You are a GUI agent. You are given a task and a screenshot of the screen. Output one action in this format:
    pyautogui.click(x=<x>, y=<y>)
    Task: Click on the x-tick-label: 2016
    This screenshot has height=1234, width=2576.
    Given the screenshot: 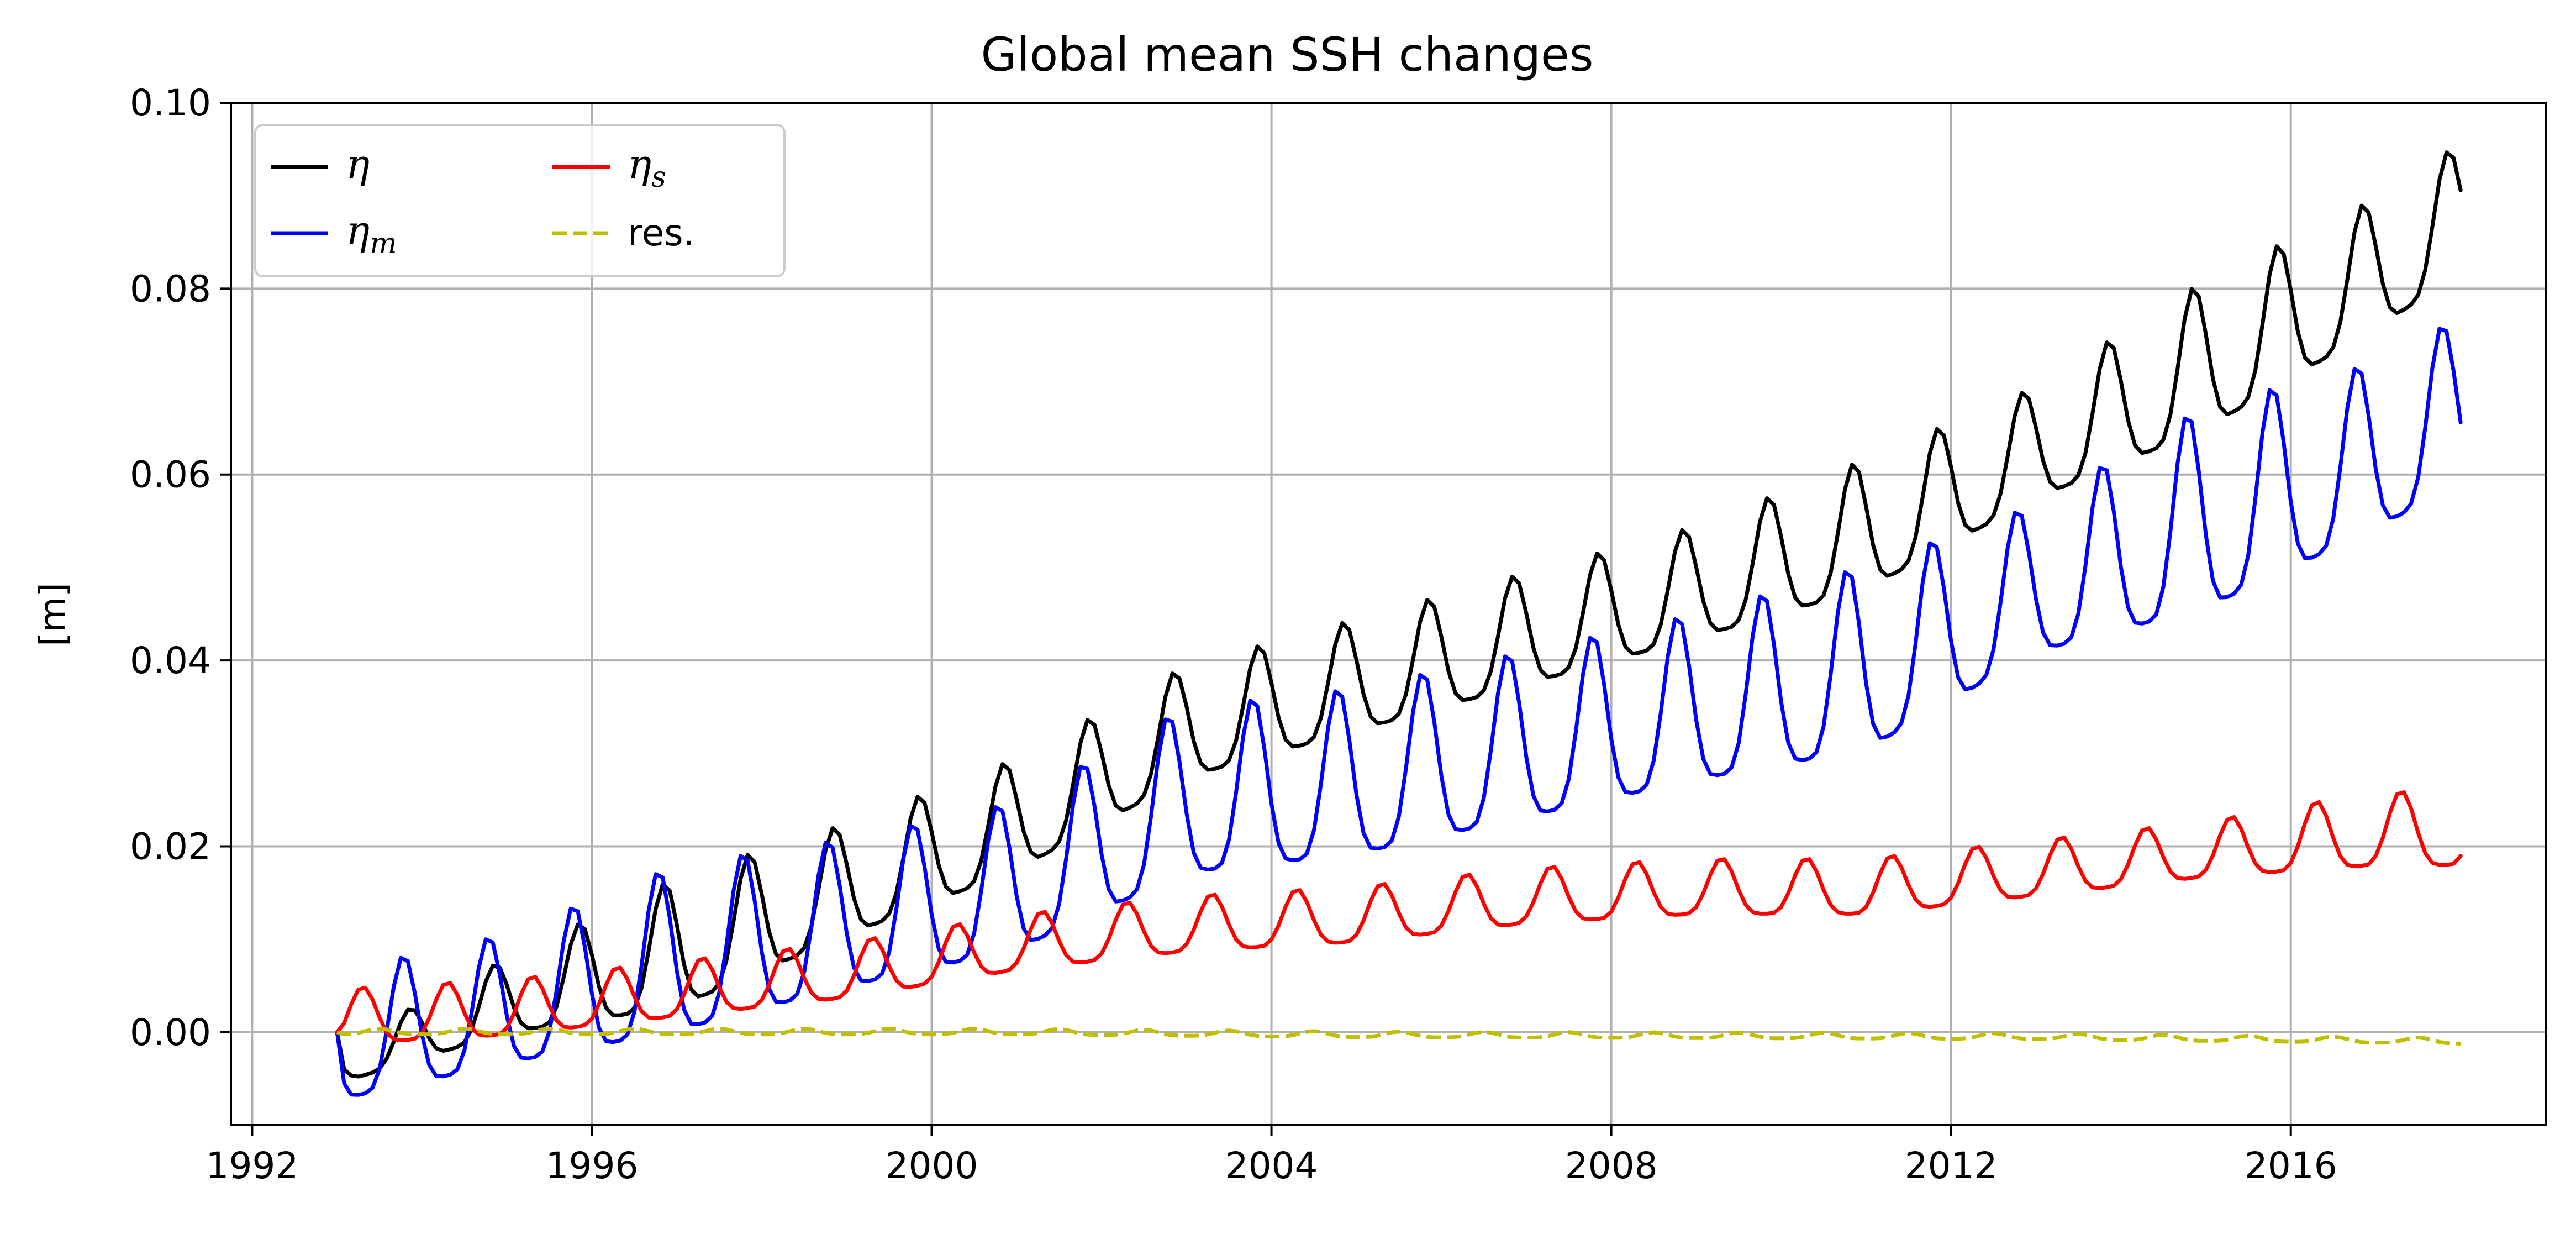 What is the action you would take?
    pyautogui.click(x=2291, y=1165)
    